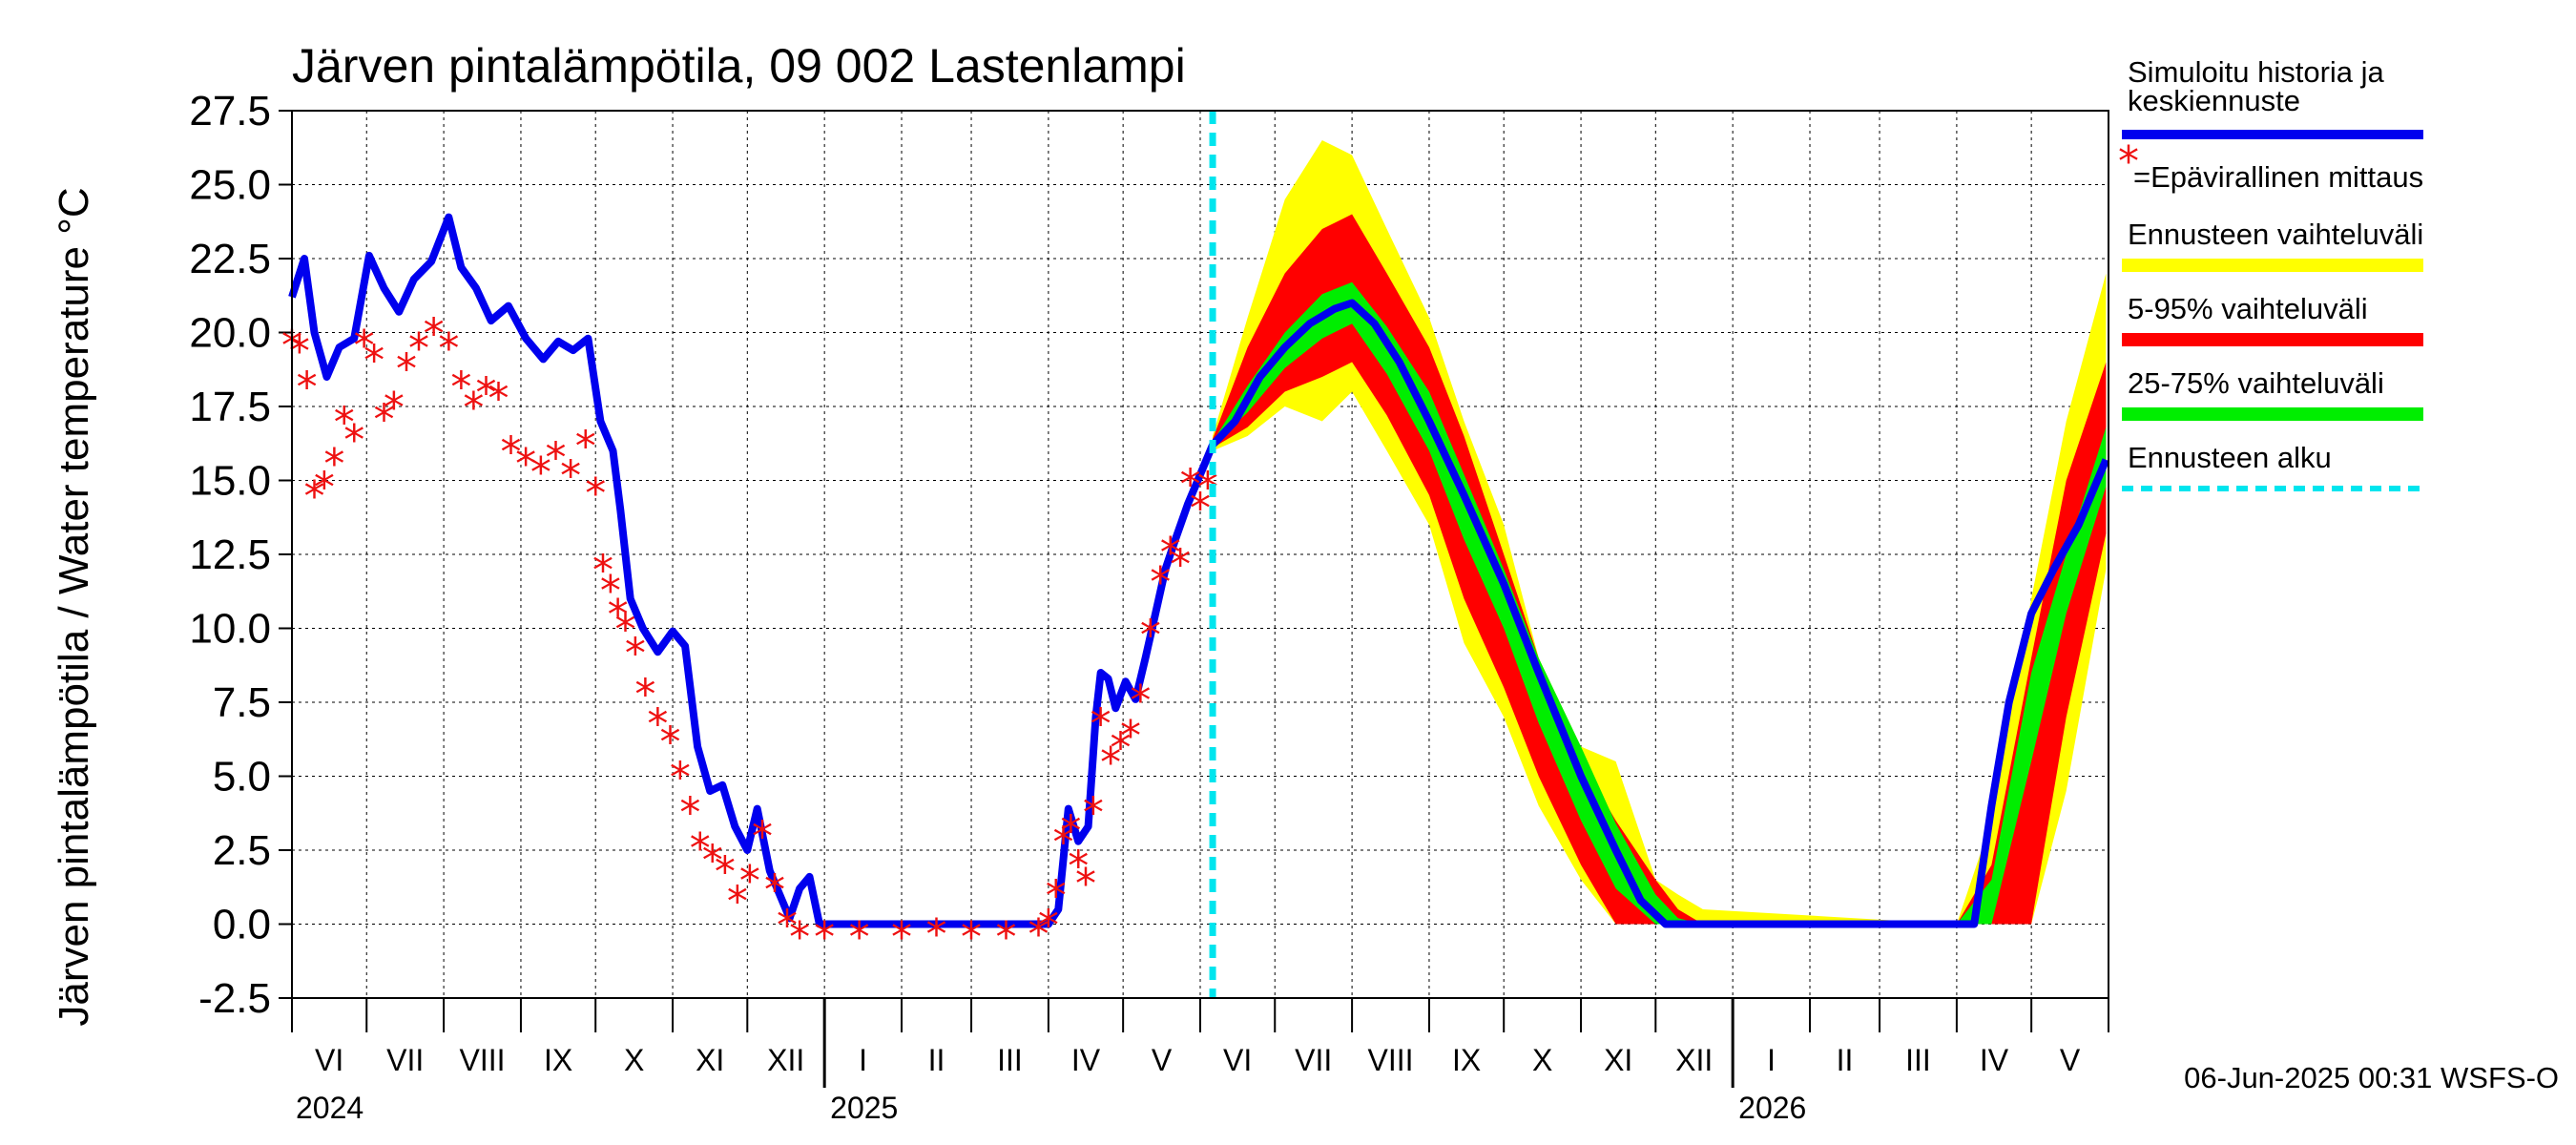 The image size is (2576, 1145). Describe the element at coordinates (1237, 1060) in the screenshot. I see `month-label: VI` at that location.